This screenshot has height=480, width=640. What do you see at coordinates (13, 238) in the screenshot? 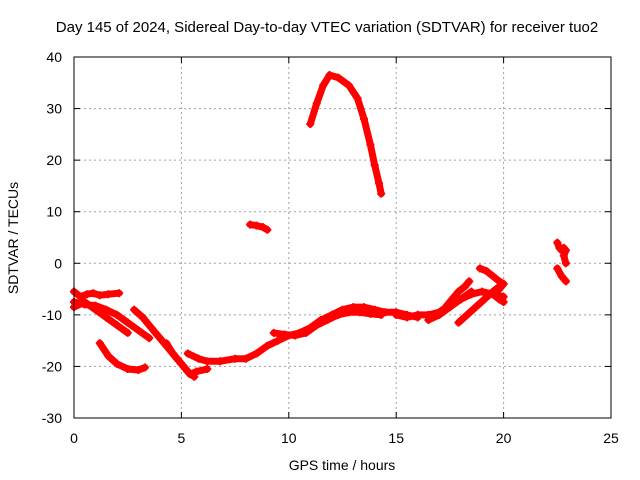
I see `y-axis-label: SDTVAR / TECUs` at bounding box center [13, 238].